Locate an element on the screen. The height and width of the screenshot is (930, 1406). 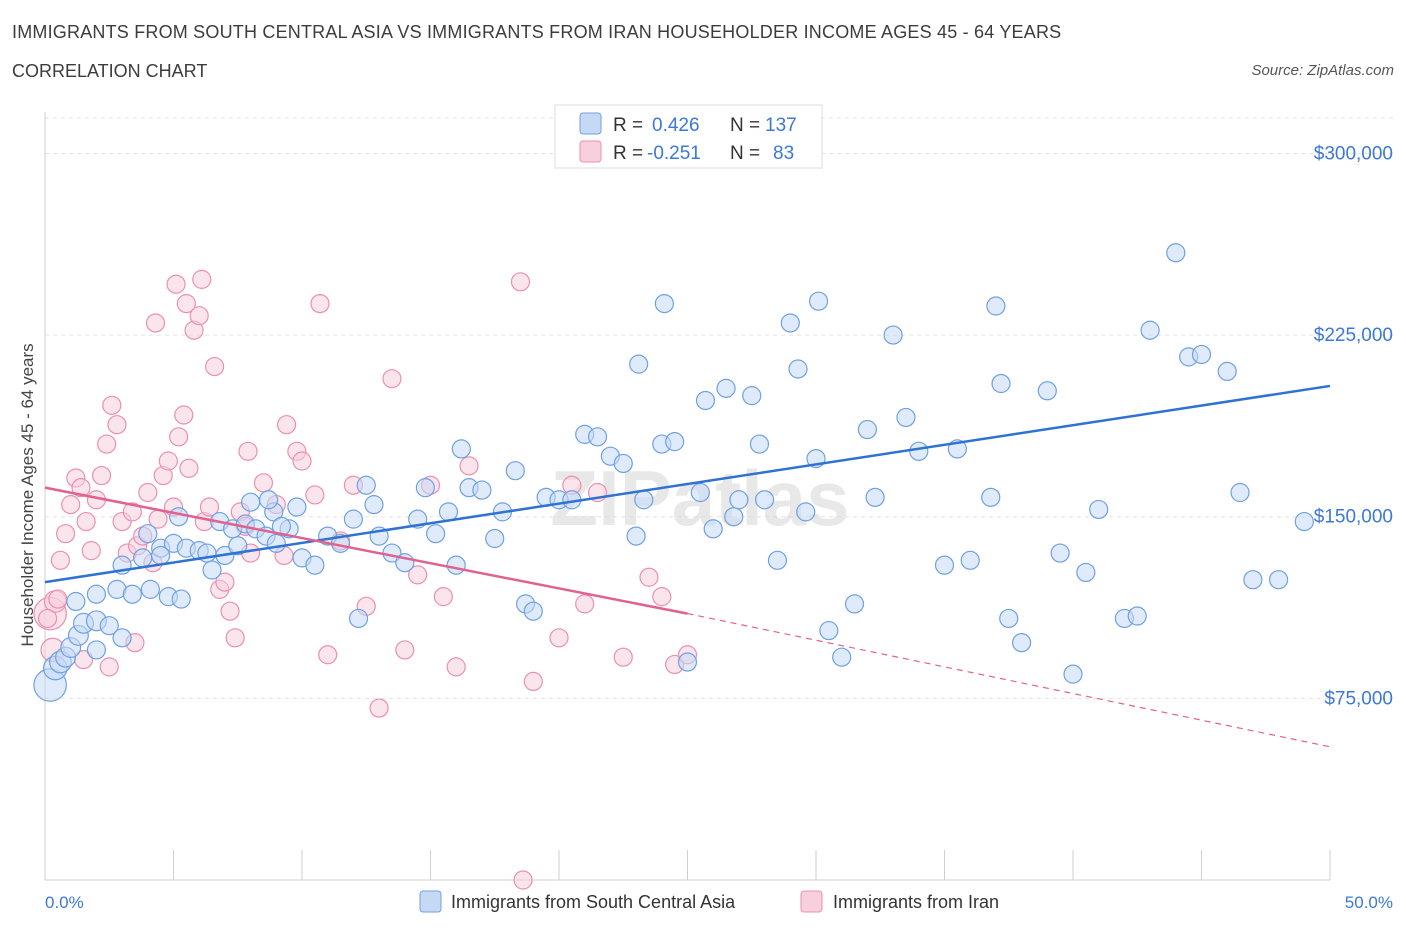
x-tick-label-min: 0.0% is located at coordinates (64, 902).